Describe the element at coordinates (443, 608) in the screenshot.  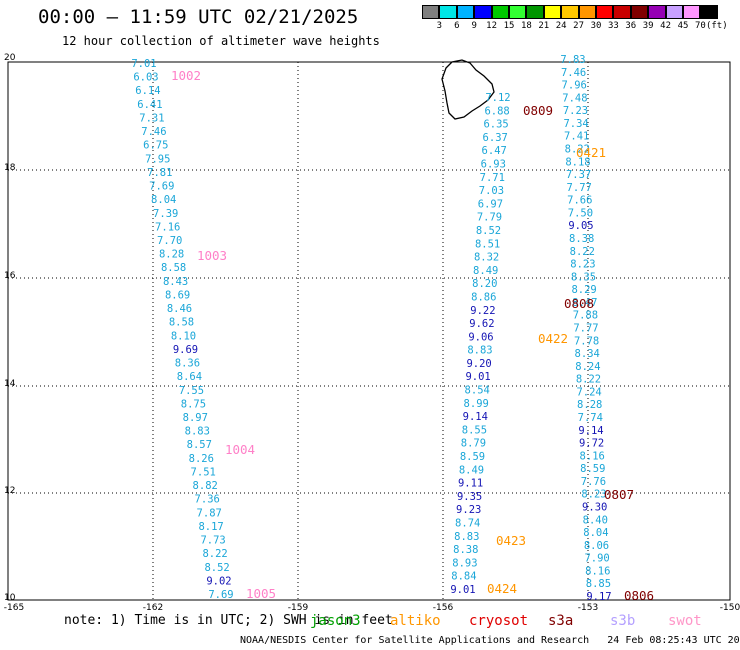
I see `x-tick-label: -156` at that location.